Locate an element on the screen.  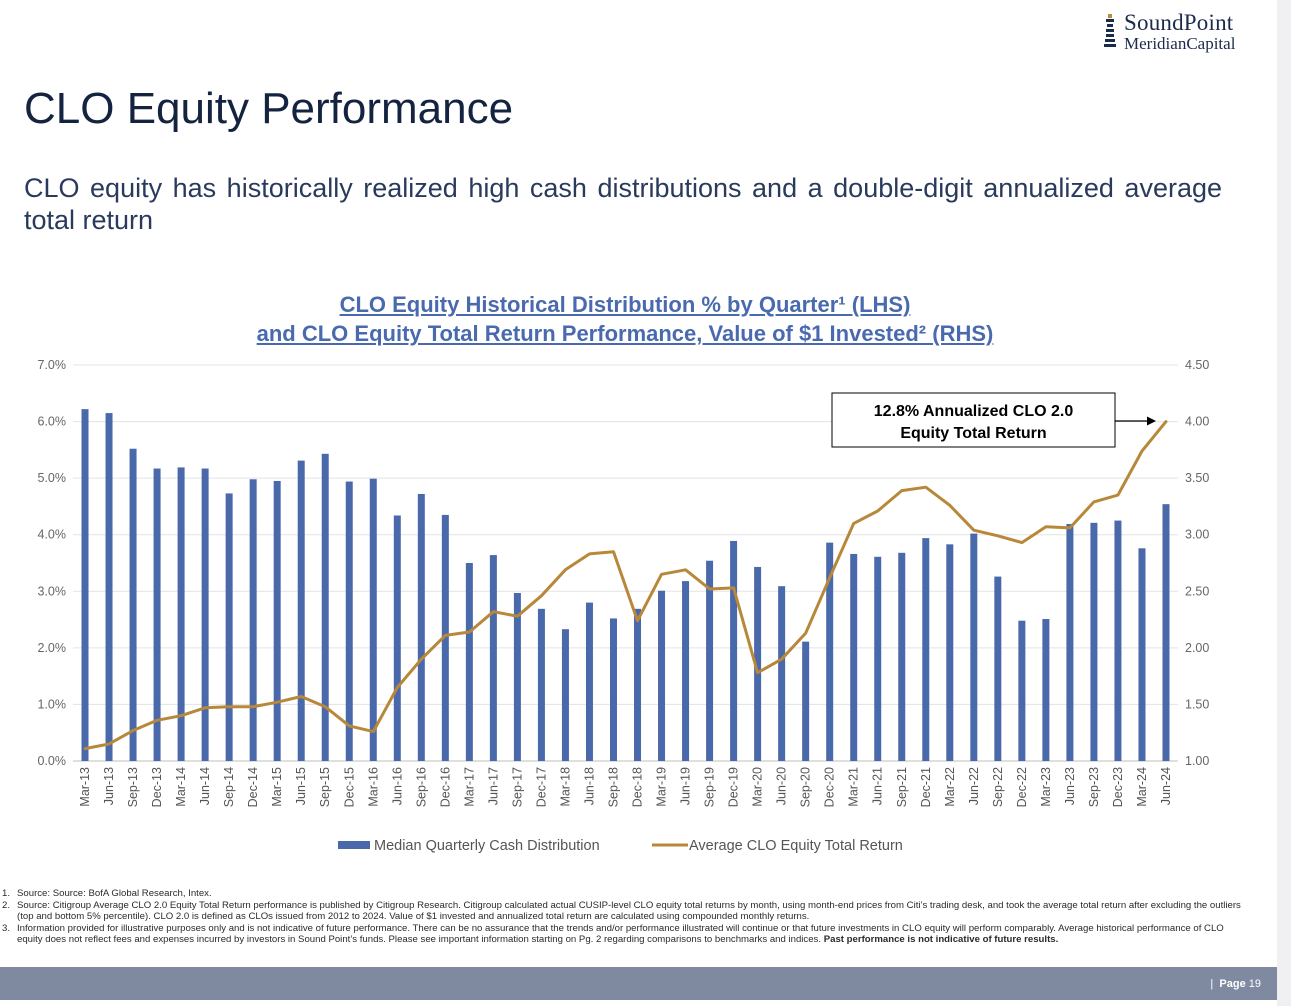
x-tick-label: Mar-15 is located at coordinates (277, 787).